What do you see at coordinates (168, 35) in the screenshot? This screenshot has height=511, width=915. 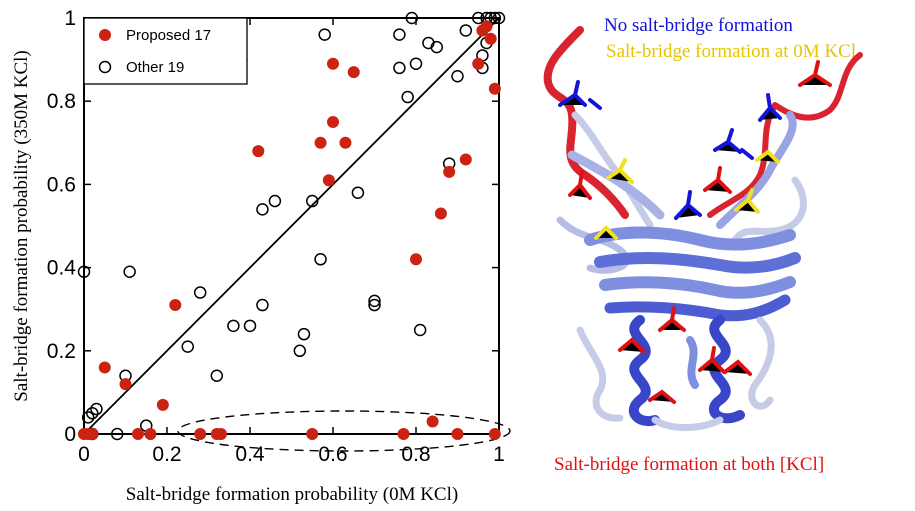 I see `legend-label-proposed: Proposed 17` at bounding box center [168, 35].